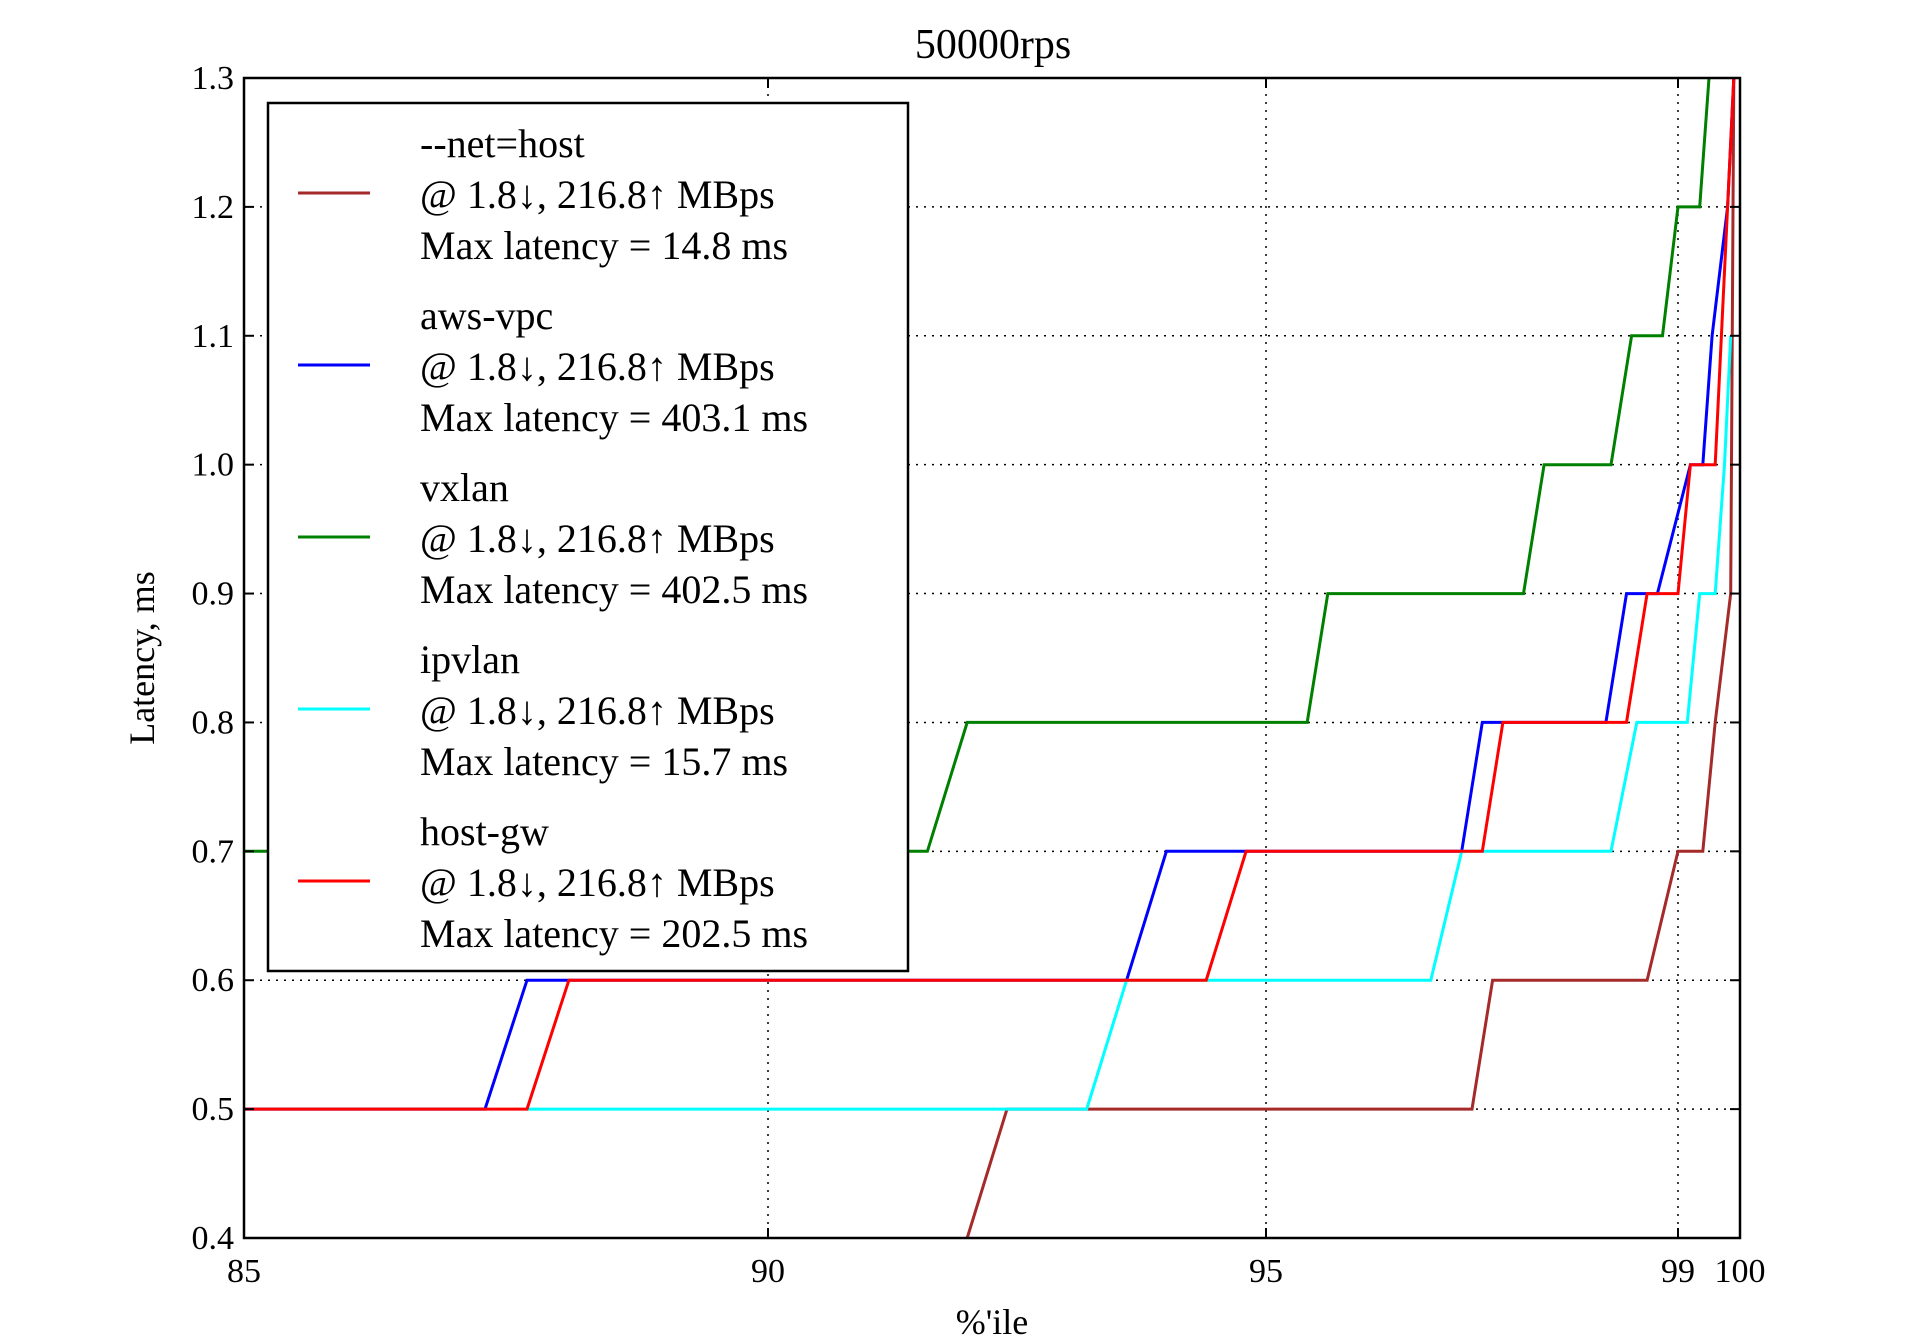 The height and width of the screenshot is (1344, 1920). Describe the element at coordinates (614, 933) in the screenshot. I see `legend-text: Max latency = 202.5 ms` at that location.